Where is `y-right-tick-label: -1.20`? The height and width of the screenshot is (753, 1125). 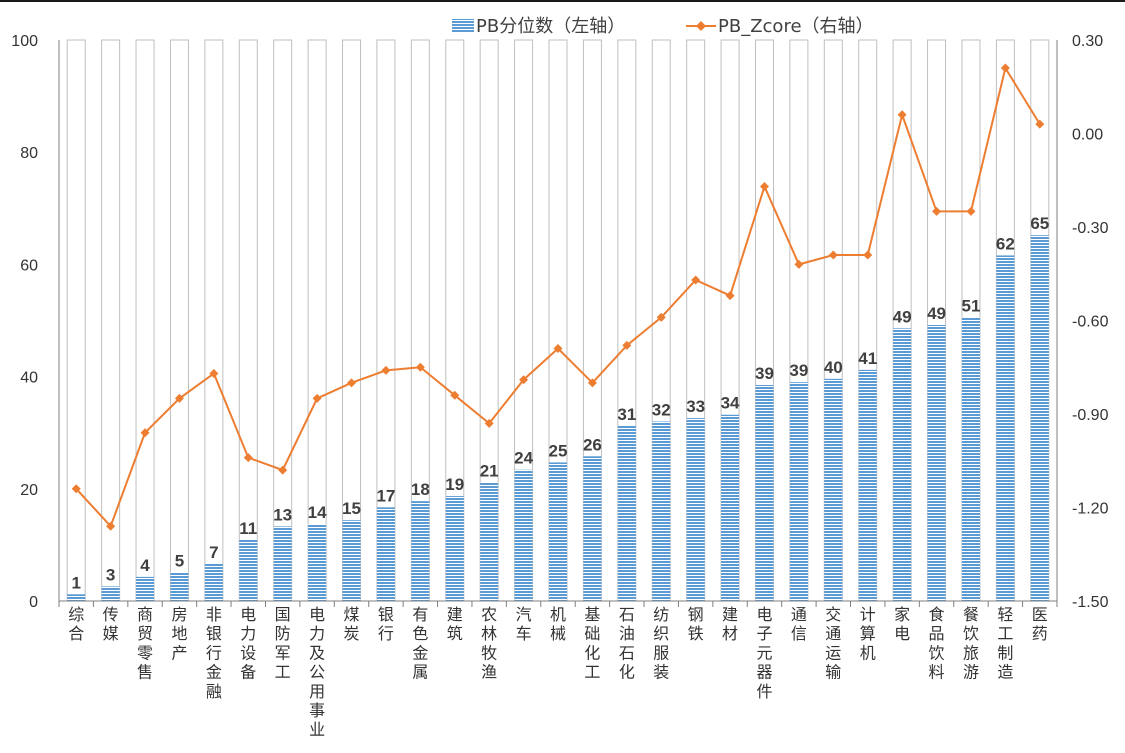 y-right-tick-label: -1.20 is located at coordinates (1090, 509).